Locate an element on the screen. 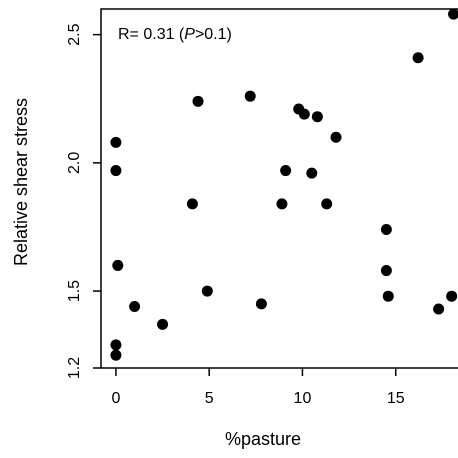 Image resolution: width=458 pixels, height=458 pixels. correlation-annotation: R= 0.31 (P>0.1) is located at coordinates (175, 34).